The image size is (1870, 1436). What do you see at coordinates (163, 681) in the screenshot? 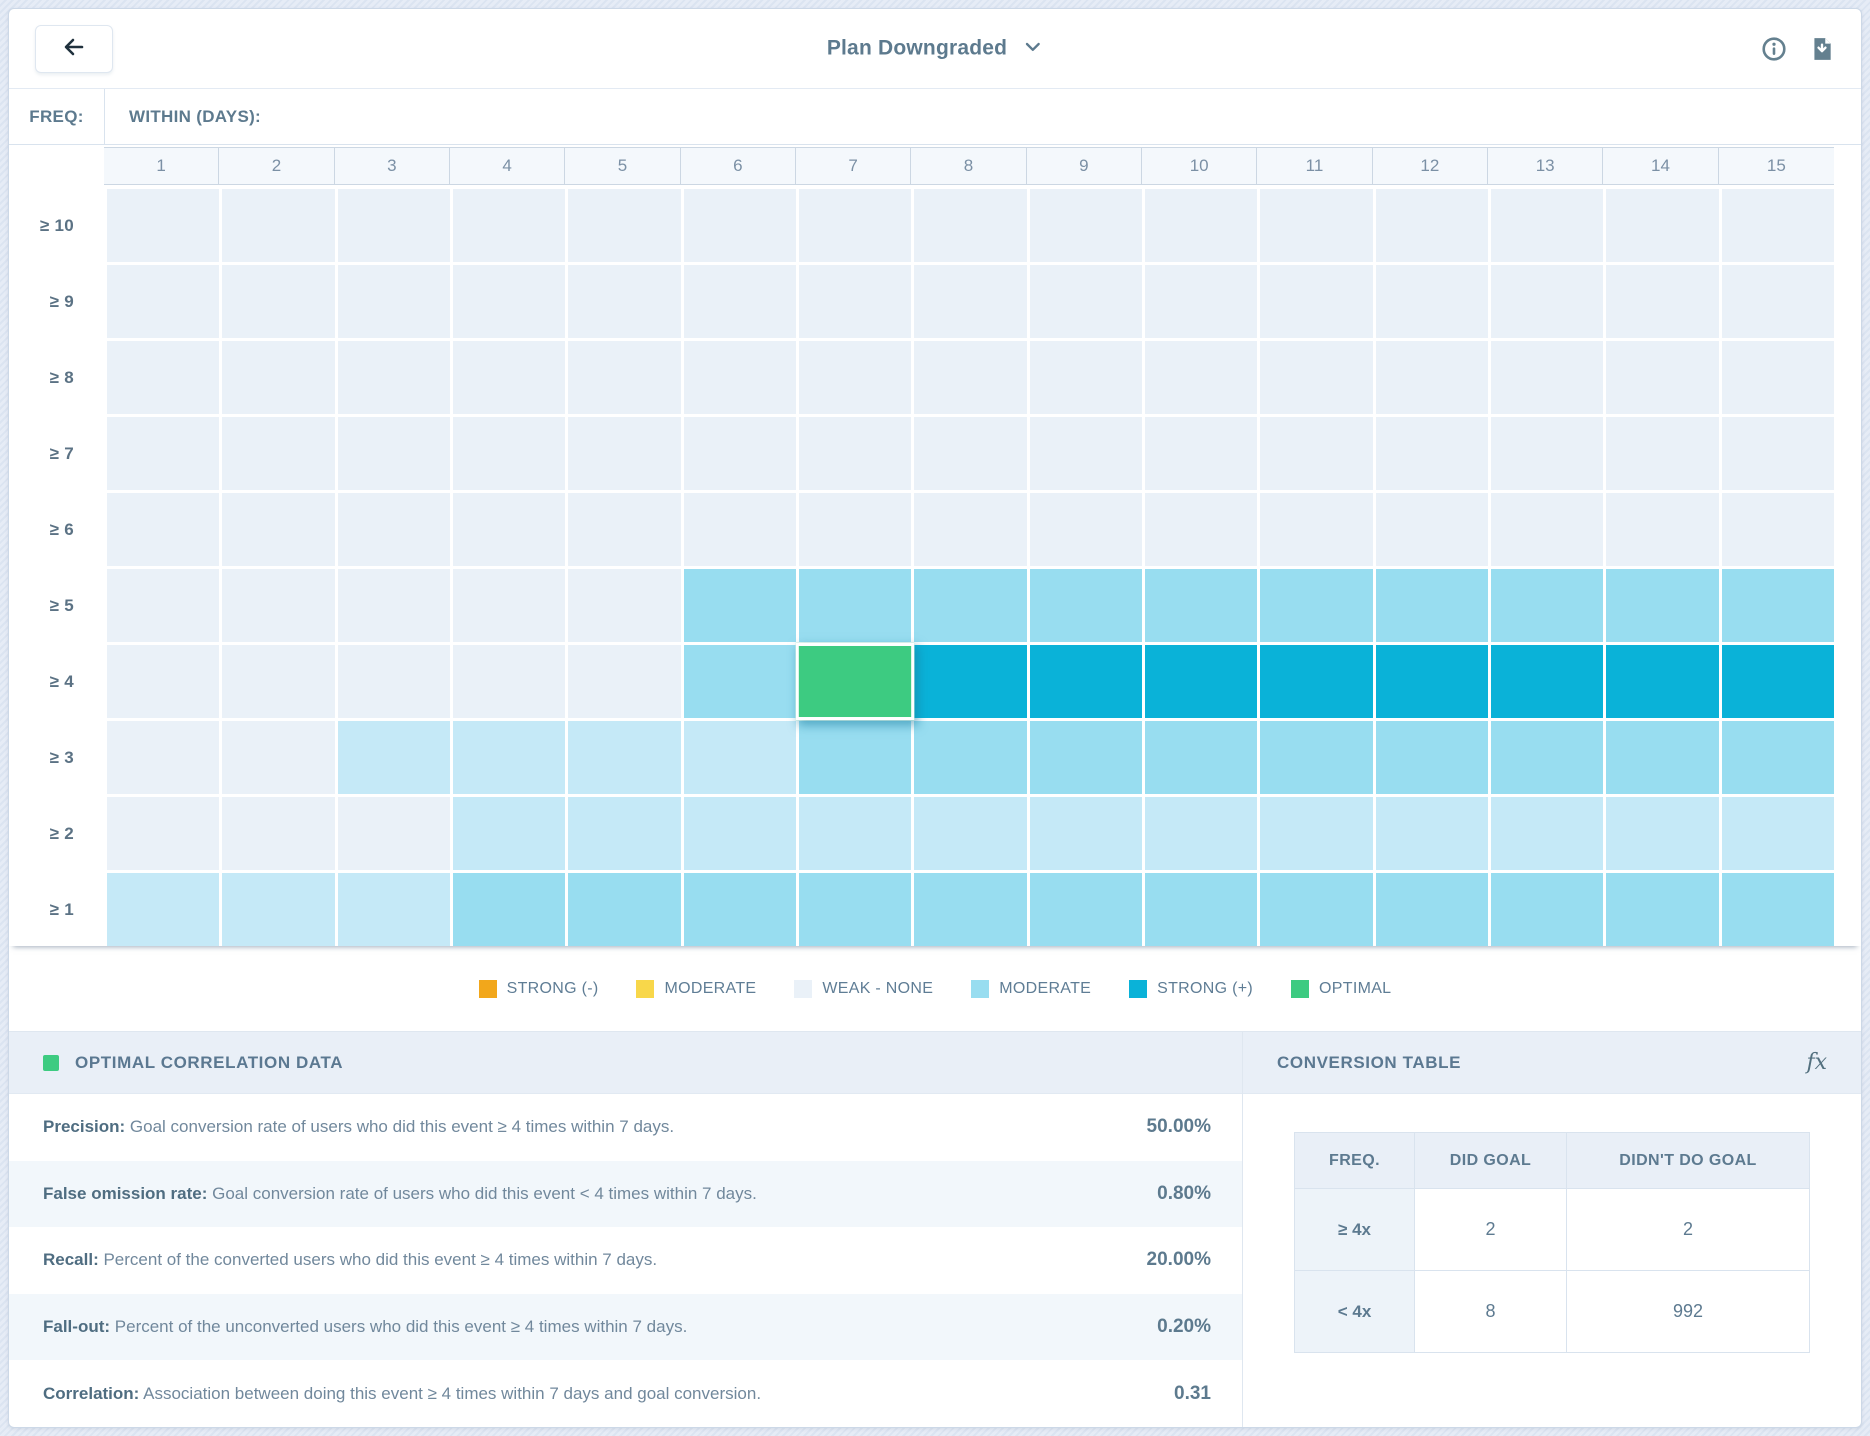
I see `heatmap-cell-freq≥4-day1` at bounding box center [163, 681].